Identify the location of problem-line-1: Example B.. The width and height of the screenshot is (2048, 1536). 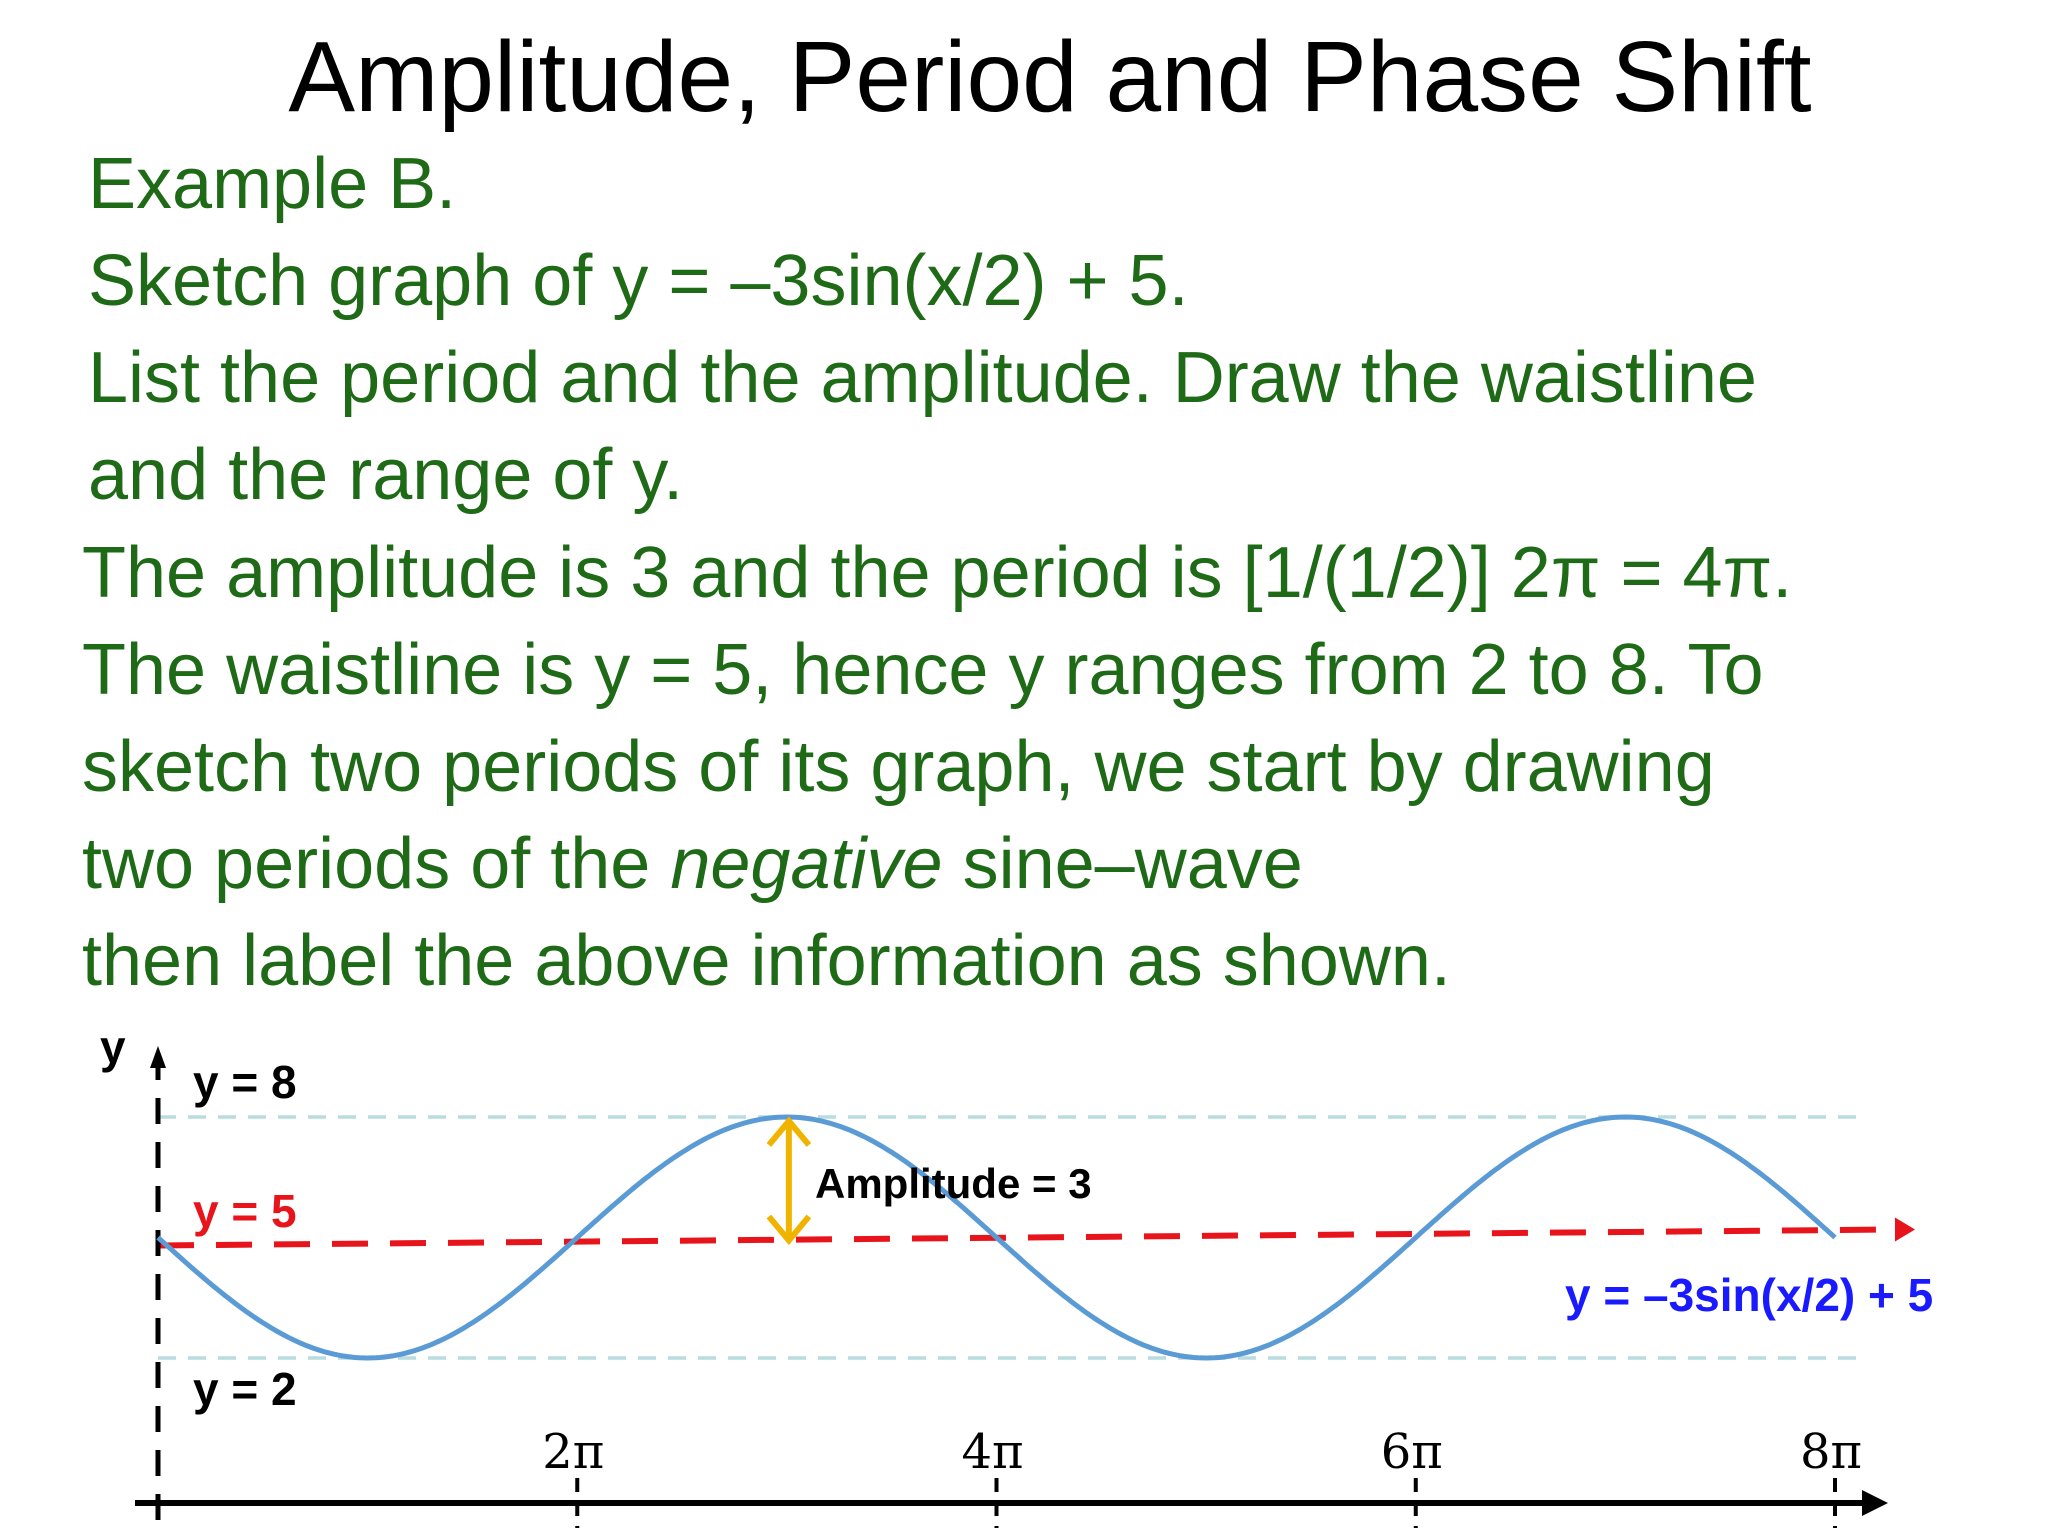
(272, 184).